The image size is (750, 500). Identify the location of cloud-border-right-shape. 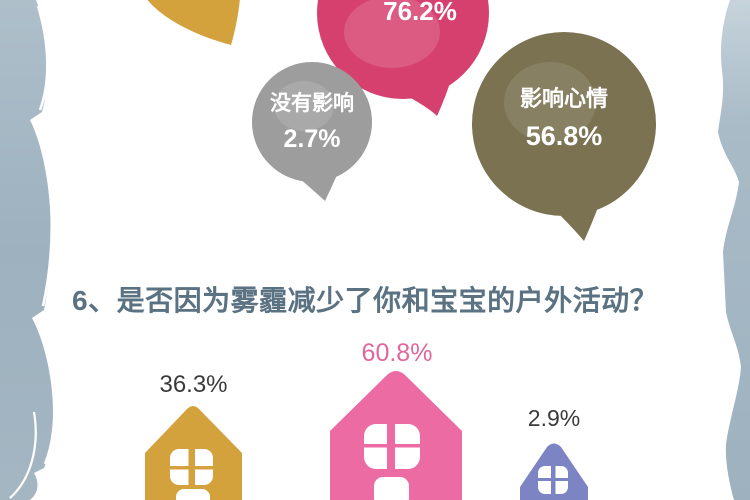
(734, 250).